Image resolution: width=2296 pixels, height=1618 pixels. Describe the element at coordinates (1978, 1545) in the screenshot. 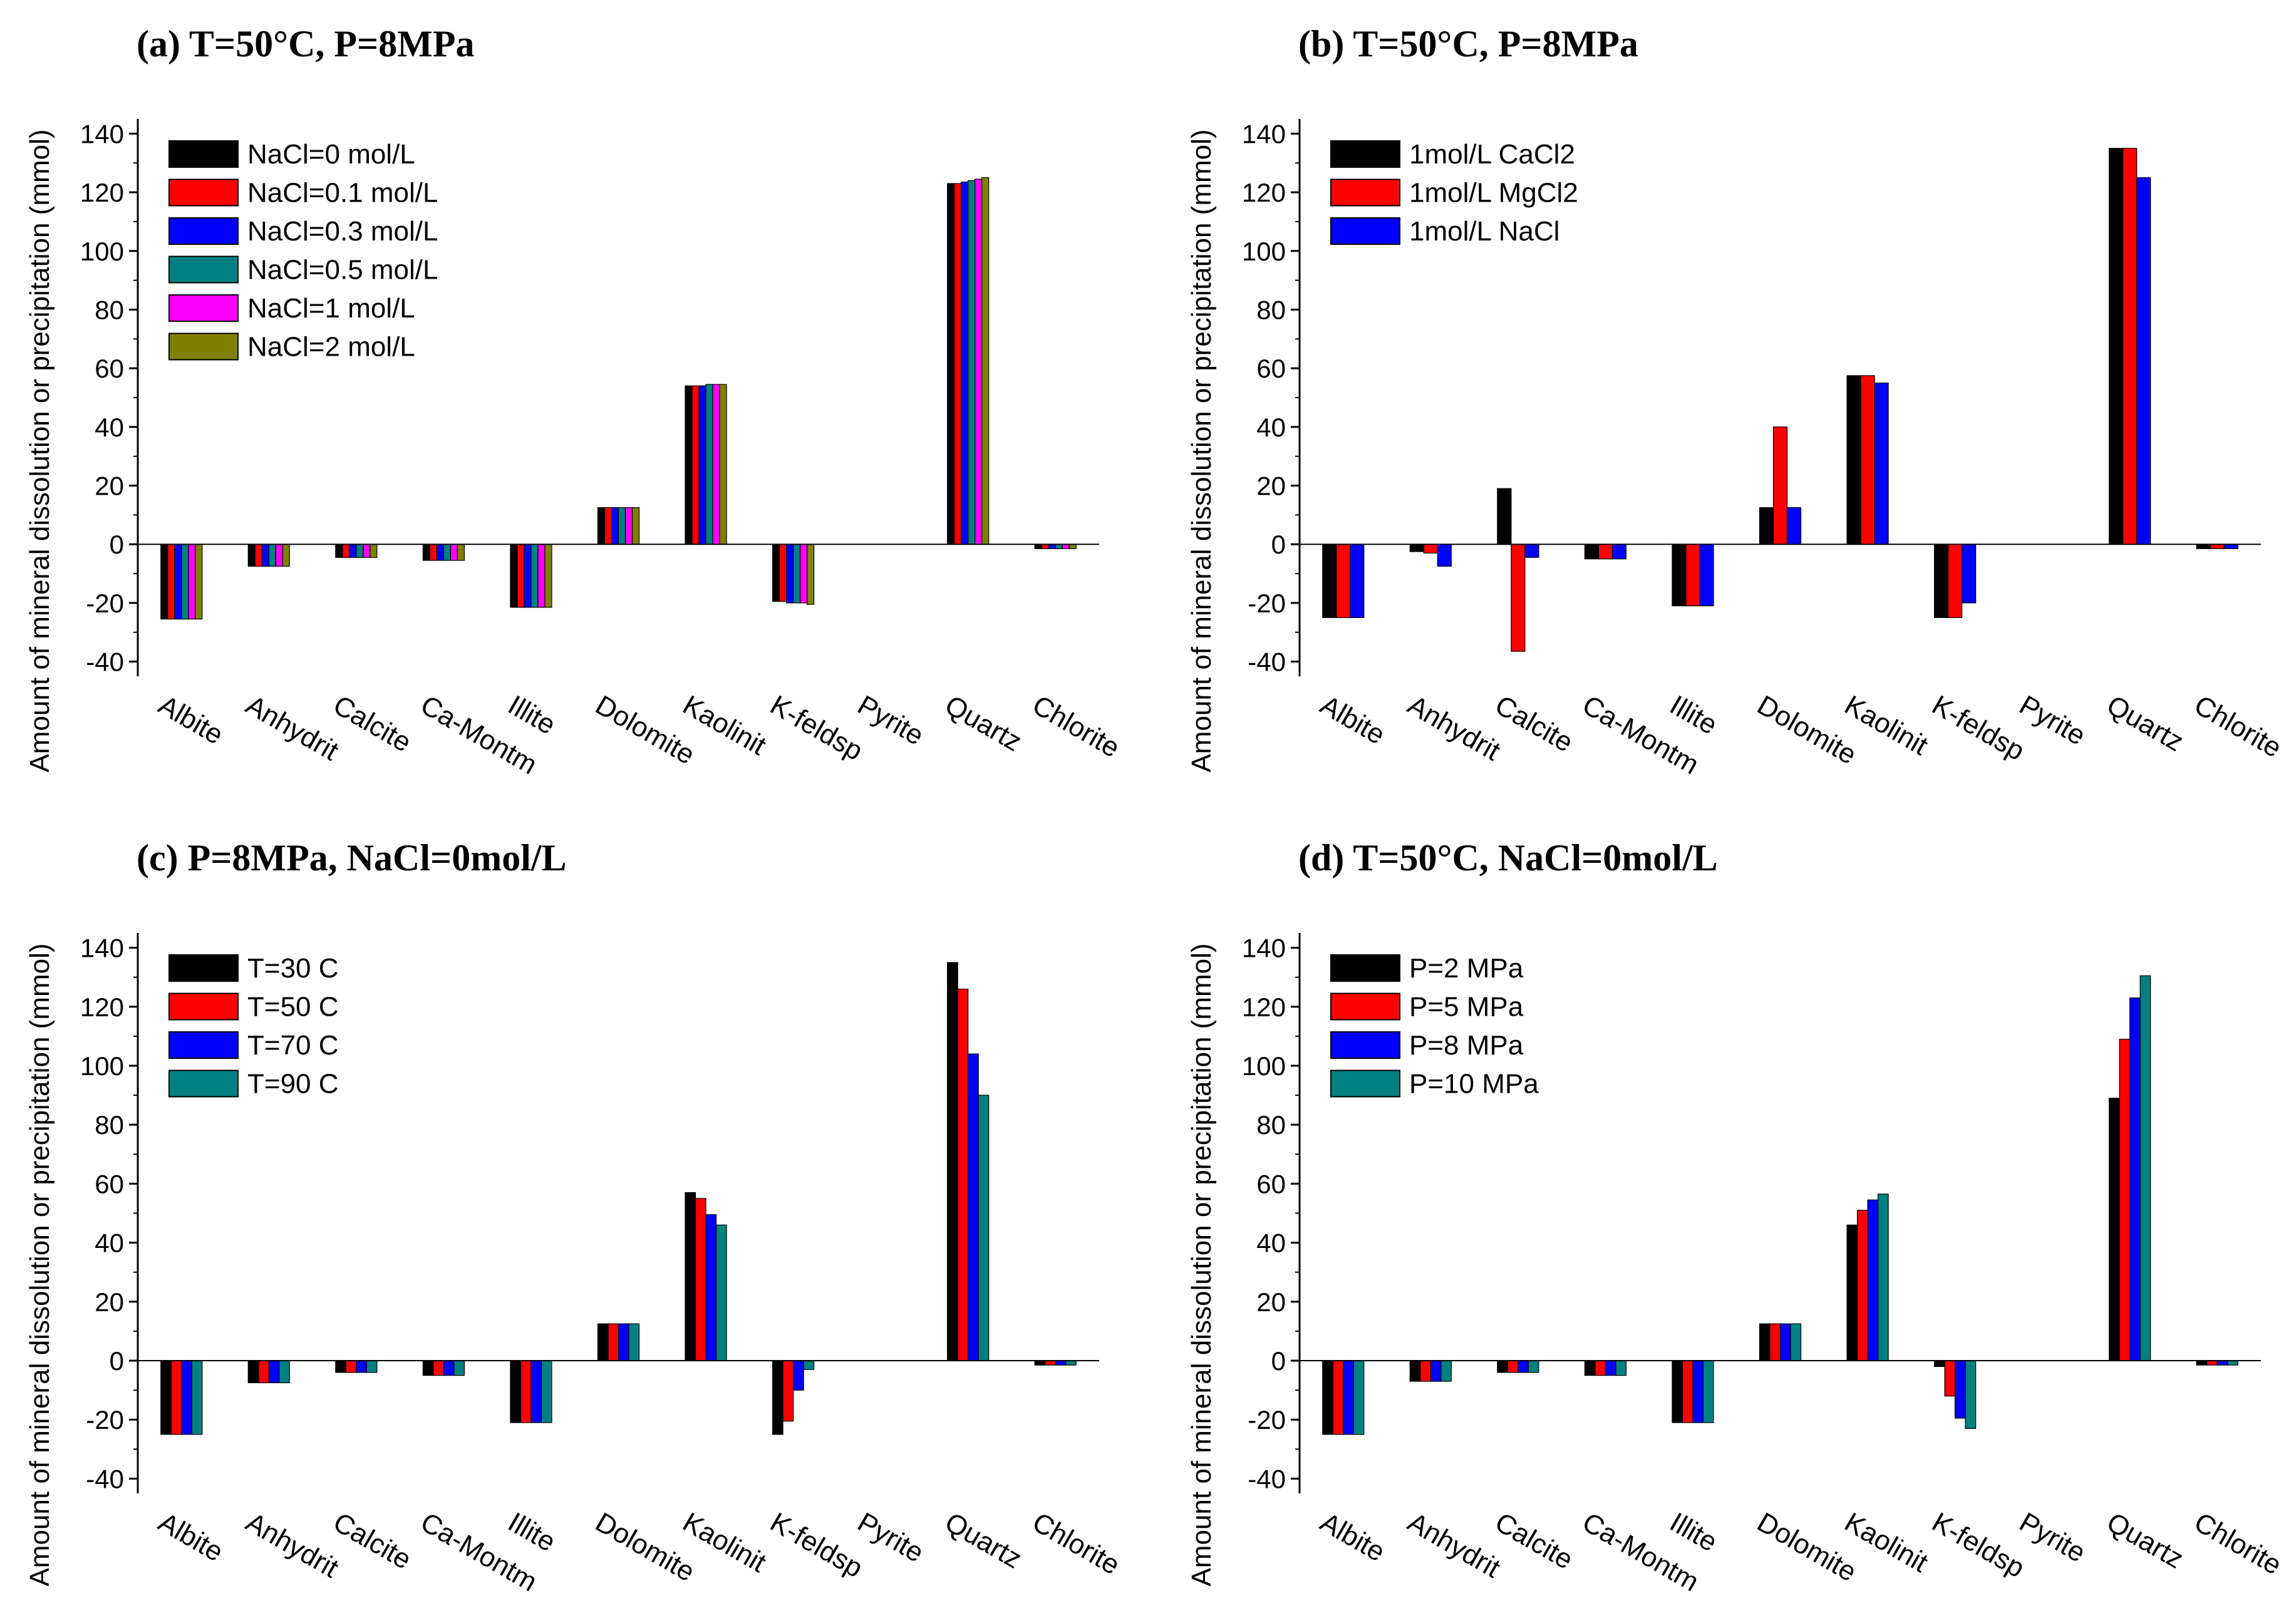

I see `x-tick-label: K-feldsp` at that location.